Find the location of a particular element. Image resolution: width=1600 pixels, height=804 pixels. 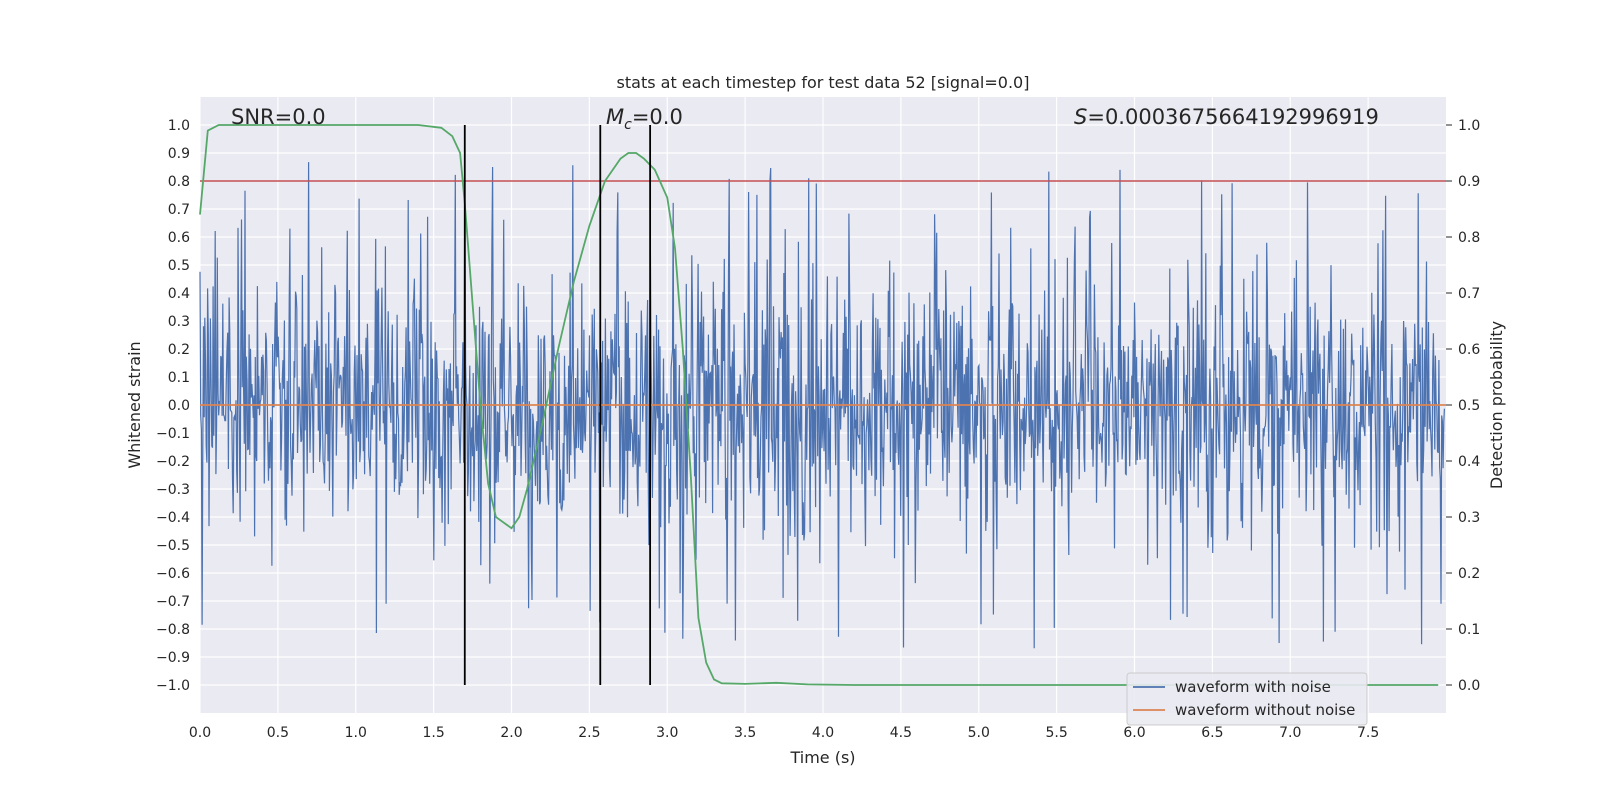

y-tick-label-8: 0.2 is located at coordinates (179, 350).